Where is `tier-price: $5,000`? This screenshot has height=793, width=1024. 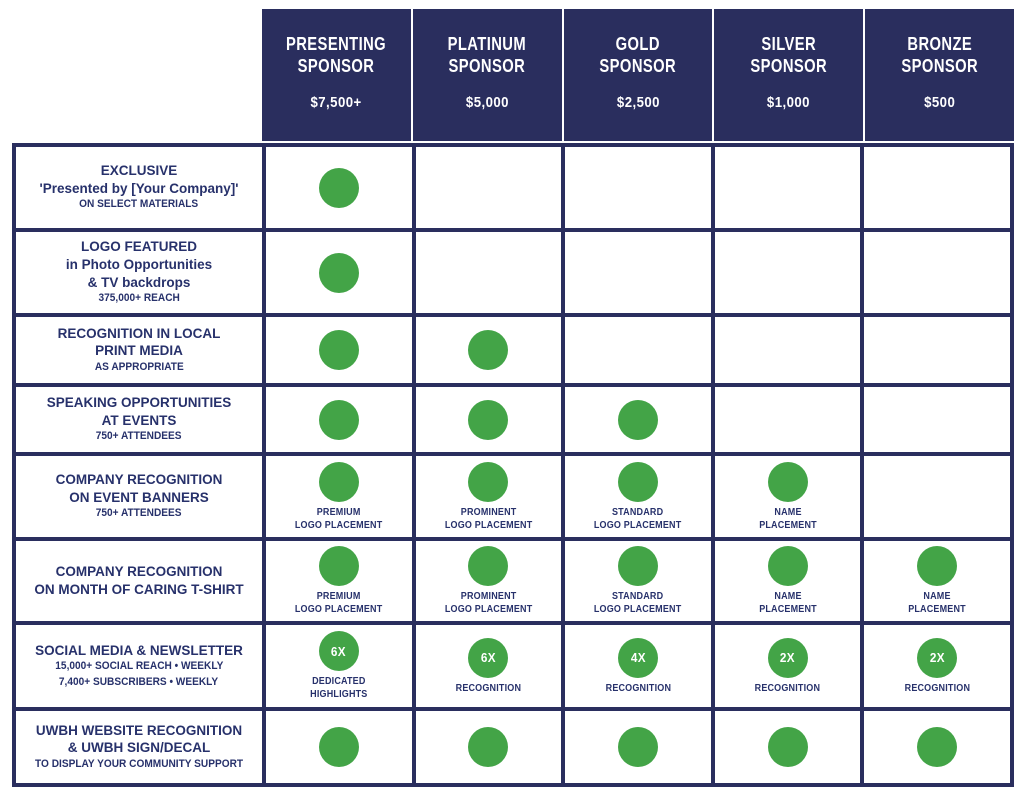 tier-price: $5,000 is located at coordinates (487, 103).